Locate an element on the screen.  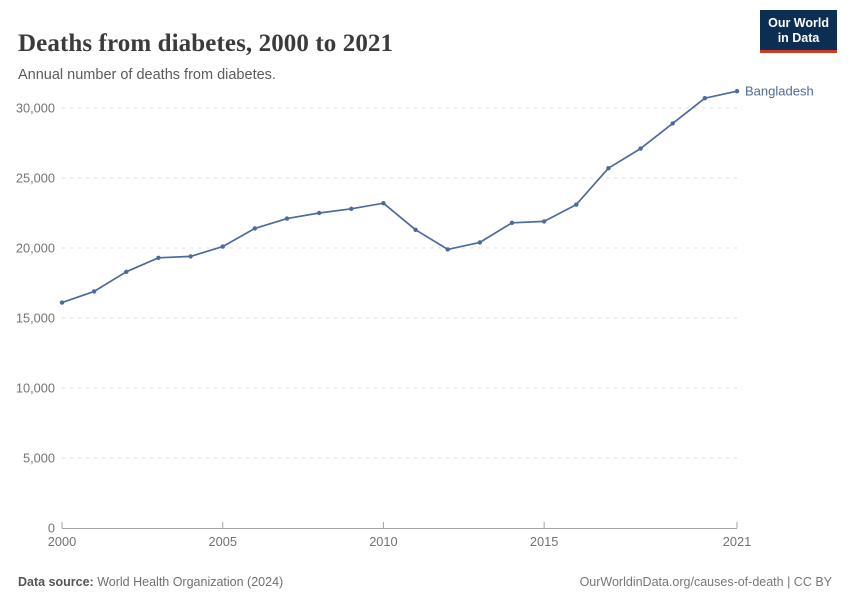
y-tick-label: 10,000 is located at coordinates (35, 388).